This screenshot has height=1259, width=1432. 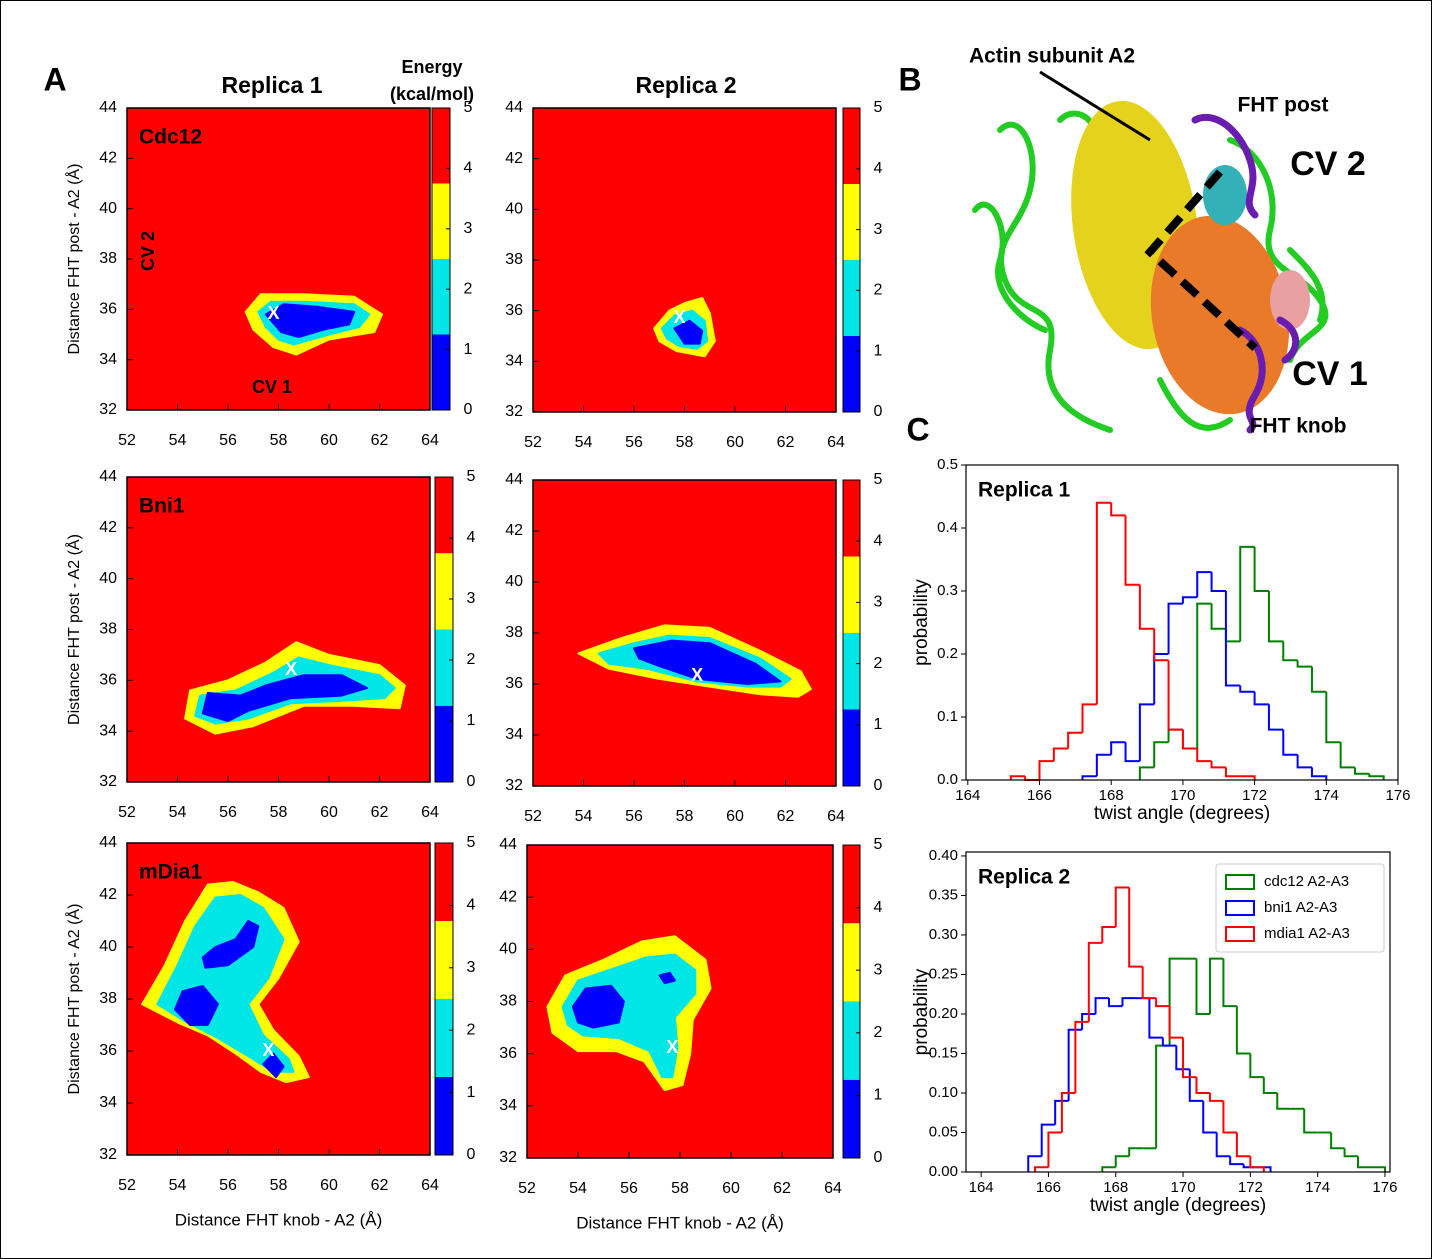 I want to click on y-axis-label: probability, so click(x=921, y=1011).